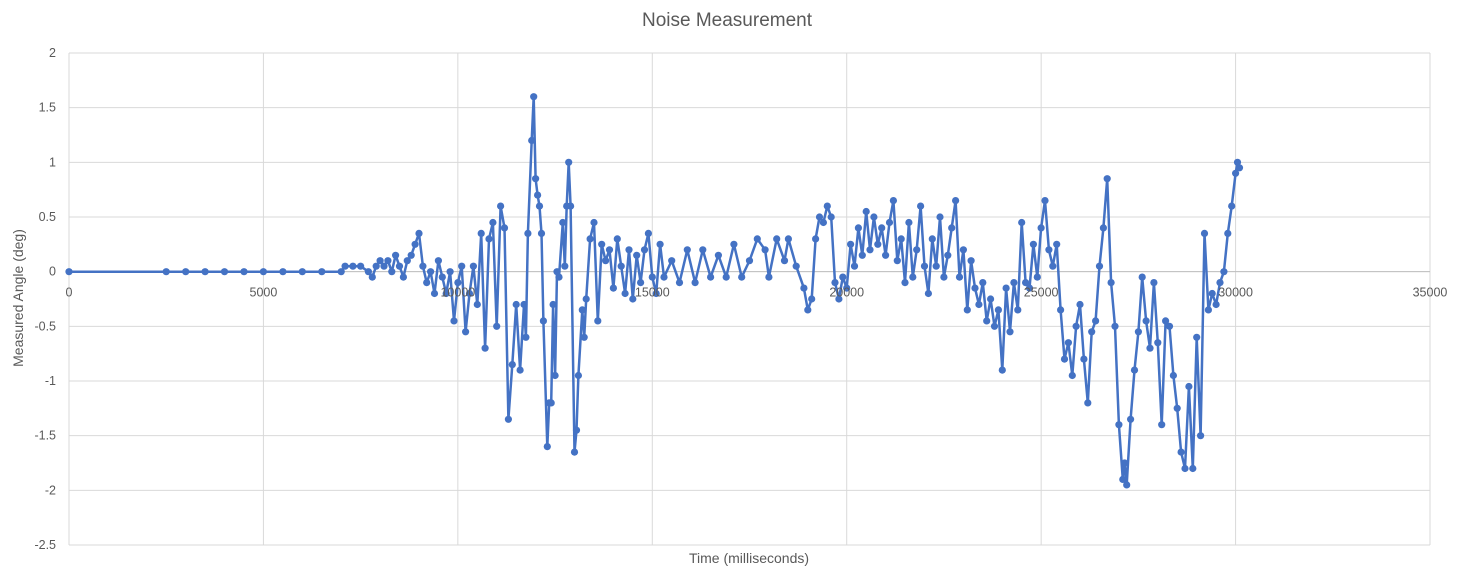  Describe the element at coordinates (264, 293) in the screenshot. I see `x-tick-label: 5000` at that location.